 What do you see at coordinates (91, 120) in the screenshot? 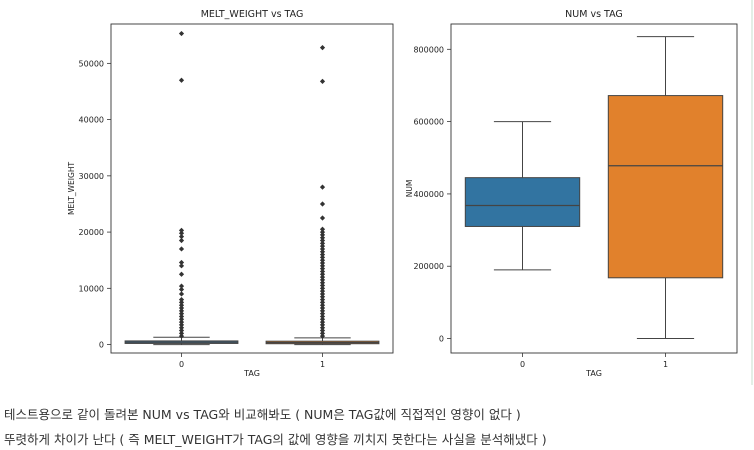
I see `chart1-ytick-label: 40000` at bounding box center [91, 120].